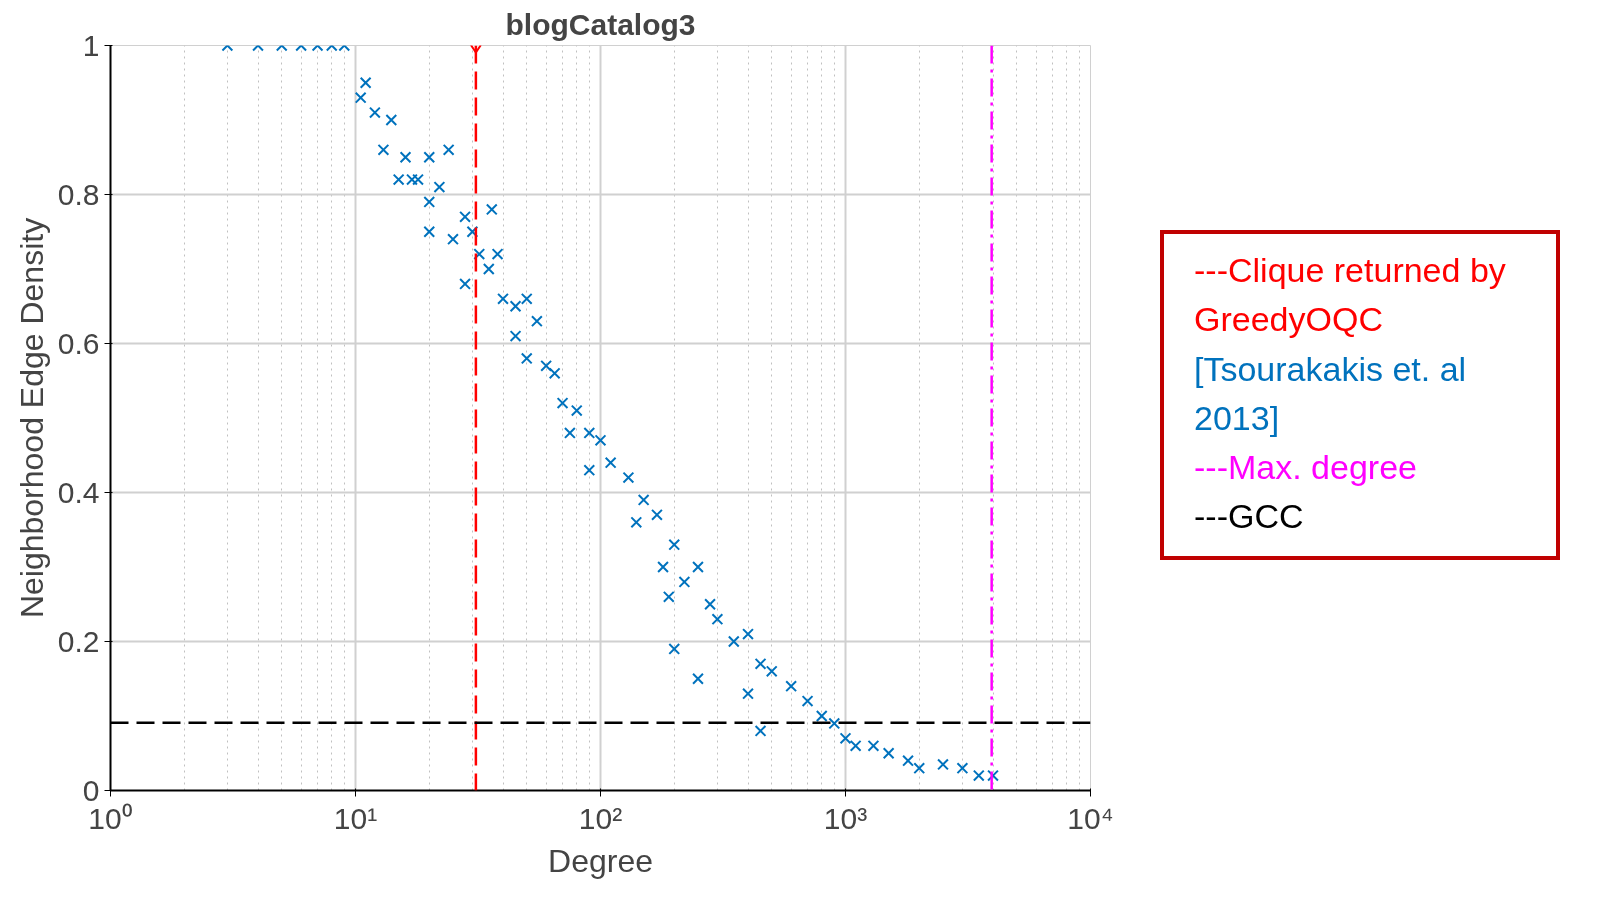 This screenshot has height=915, width=1618. I want to click on y-tick-label: 0.2, so click(78, 641).